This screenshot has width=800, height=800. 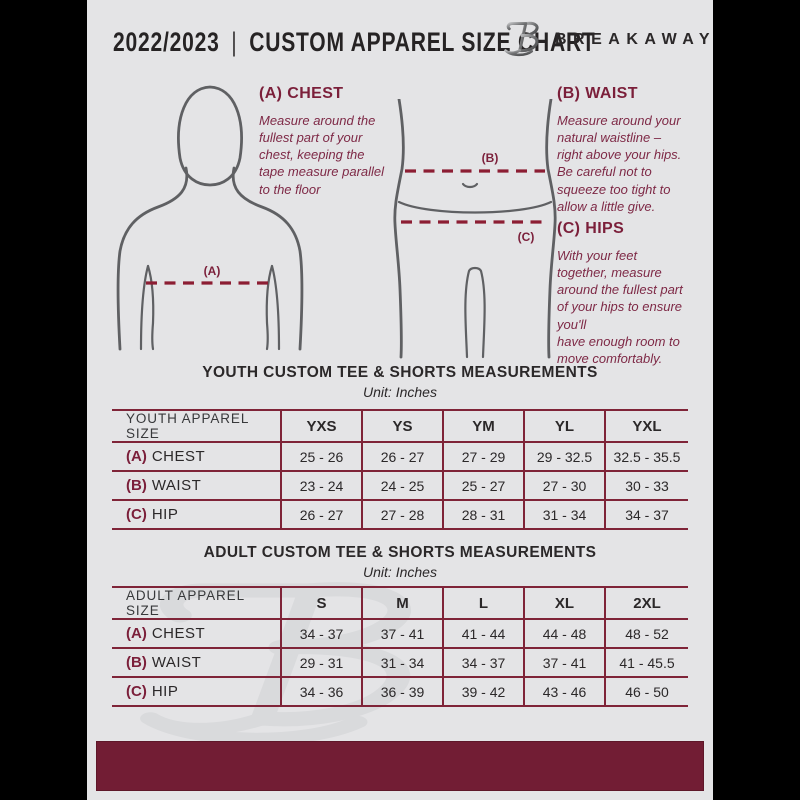 What do you see at coordinates (400, 766) in the screenshot?
I see `footer-accent-bar` at bounding box center [400, 766].